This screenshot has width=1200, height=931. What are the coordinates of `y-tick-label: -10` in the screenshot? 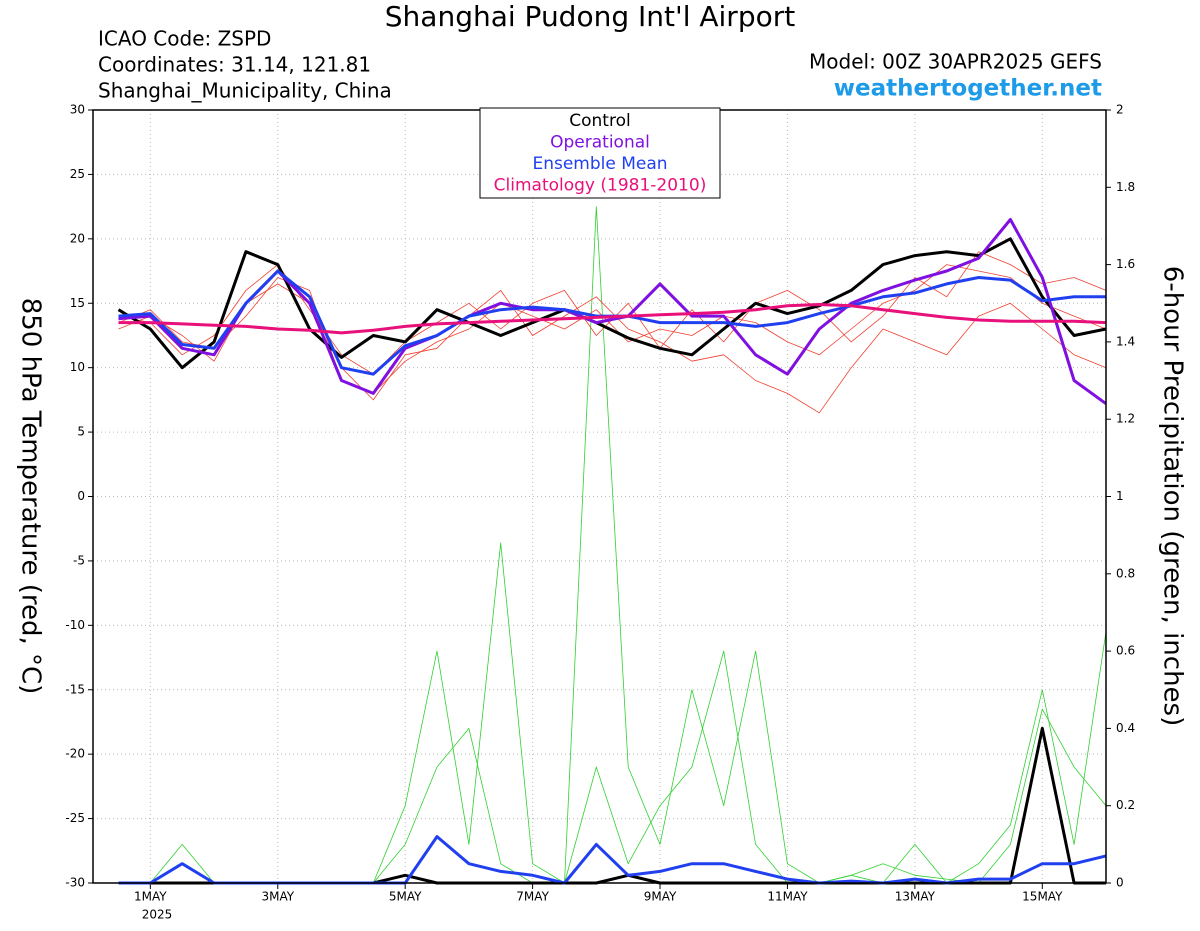 It's located at (75, 625).